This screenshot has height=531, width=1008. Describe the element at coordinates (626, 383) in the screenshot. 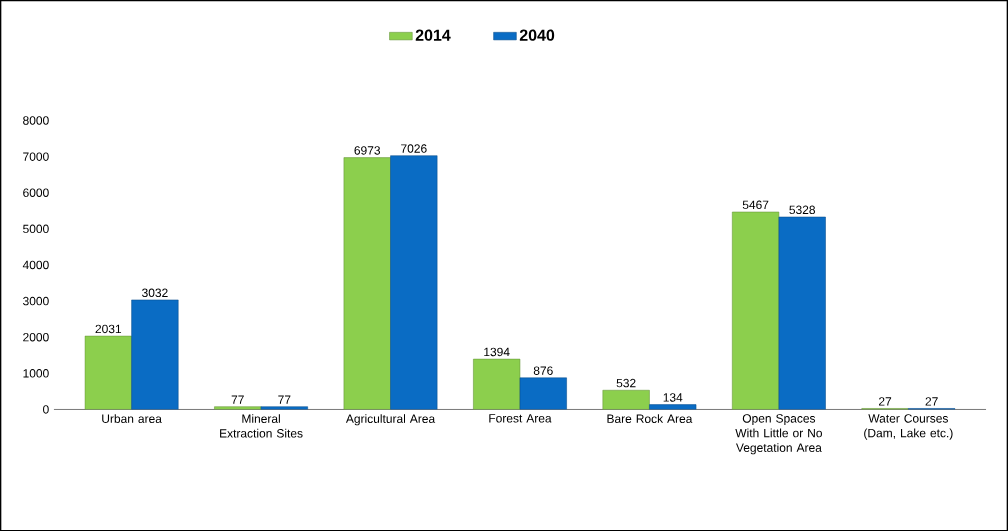

I see `data-label: 532` at that location.